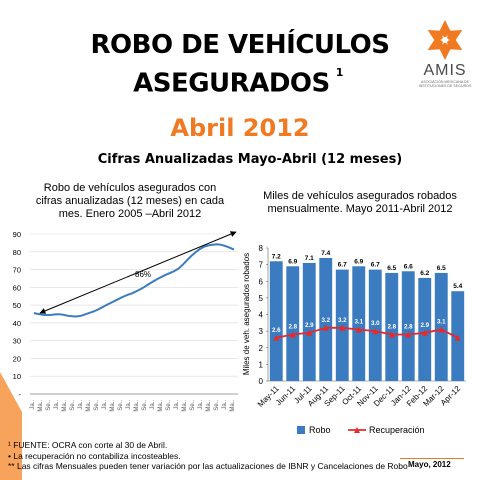 Image resolution: width=480 pixels, height=480 pixels. I want to click on right-y-tick-label: 6, so click(261, 281).